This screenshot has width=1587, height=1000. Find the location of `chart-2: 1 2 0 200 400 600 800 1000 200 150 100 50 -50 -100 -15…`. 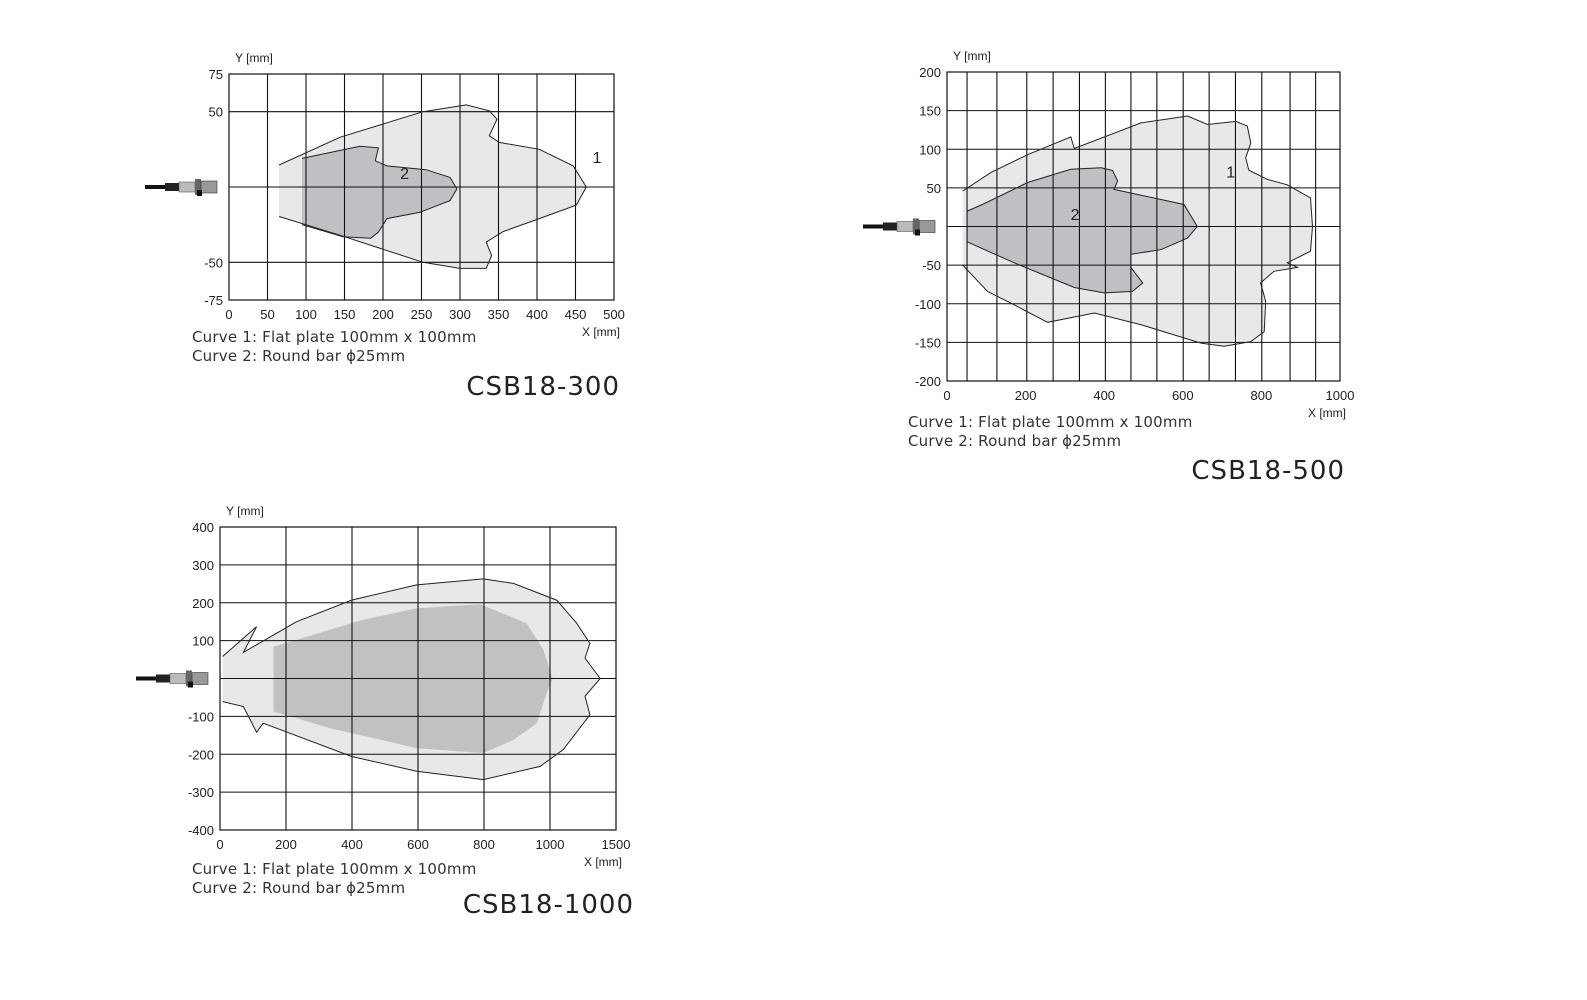

chart-2: 1 2 0 200 400 600 800 1000 200 150 100 50 -50 -100 -15… is located at coordinates (1108, 234).